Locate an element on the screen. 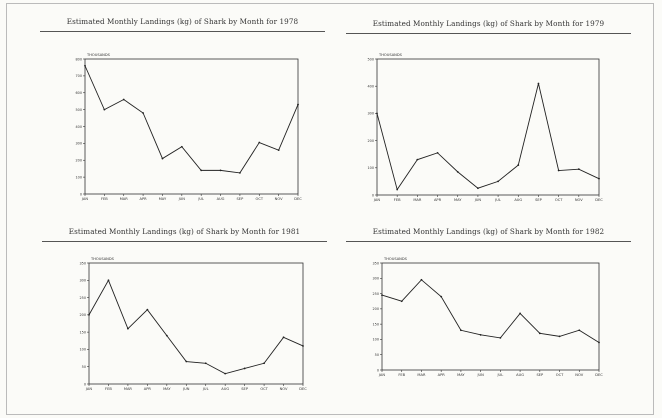 This screenshot has height=418, width=662. y-tick-label: 600 is located at coordinates (79, 93).